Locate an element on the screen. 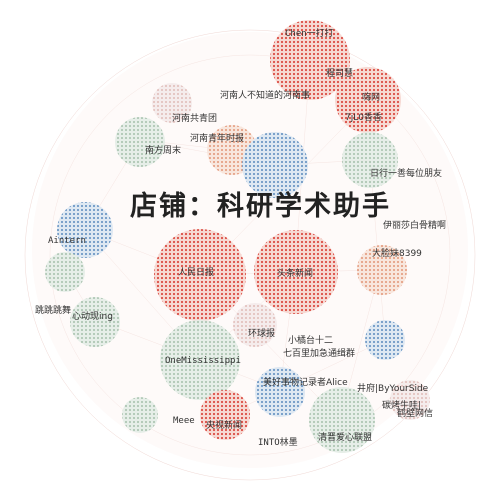  node-label: 河南共青团 is located at coordinates (194, 118).